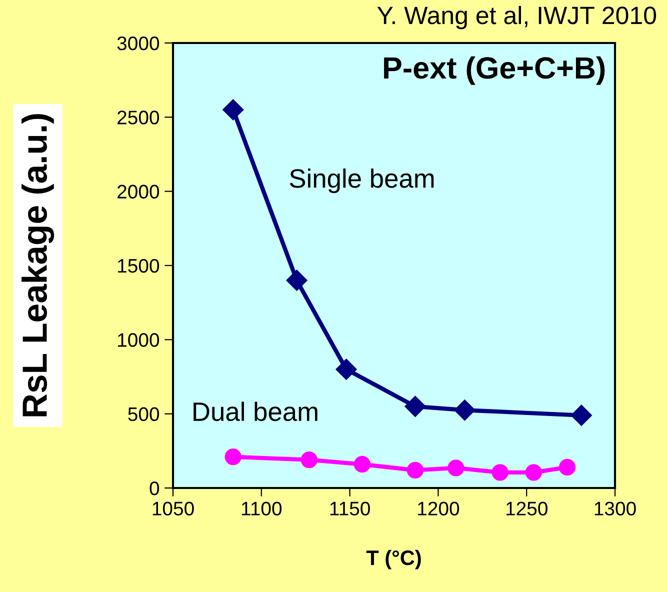 The image size is (667, 592). I want to click on x-tick-label: 1150, so click(350, 509).